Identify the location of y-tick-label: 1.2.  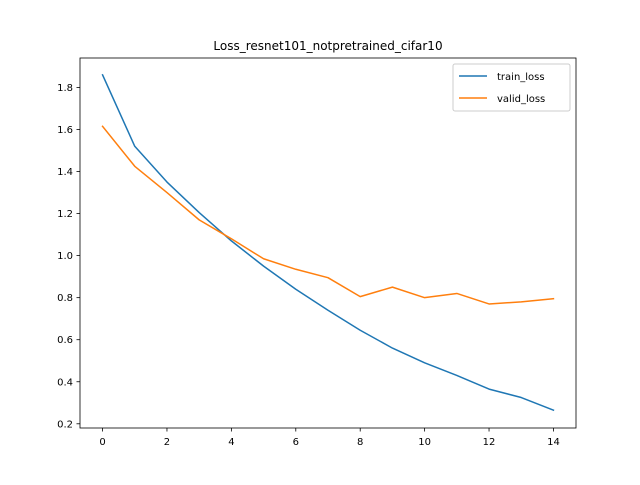
(65, 214).